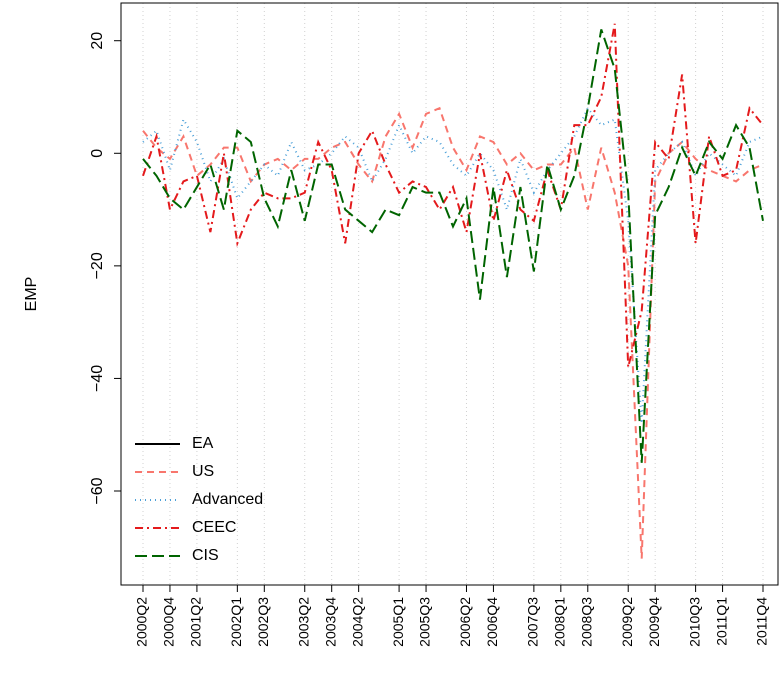  I want to click on x-tick-label: 2007Q3, so click(533, 622).